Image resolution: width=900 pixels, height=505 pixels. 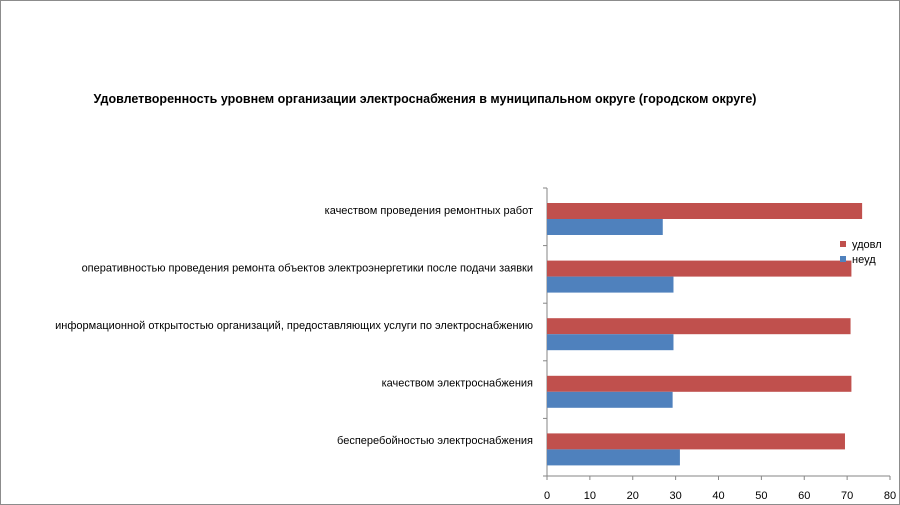 I want to click on x-tick-label: 70, so click(x=847, y=496).